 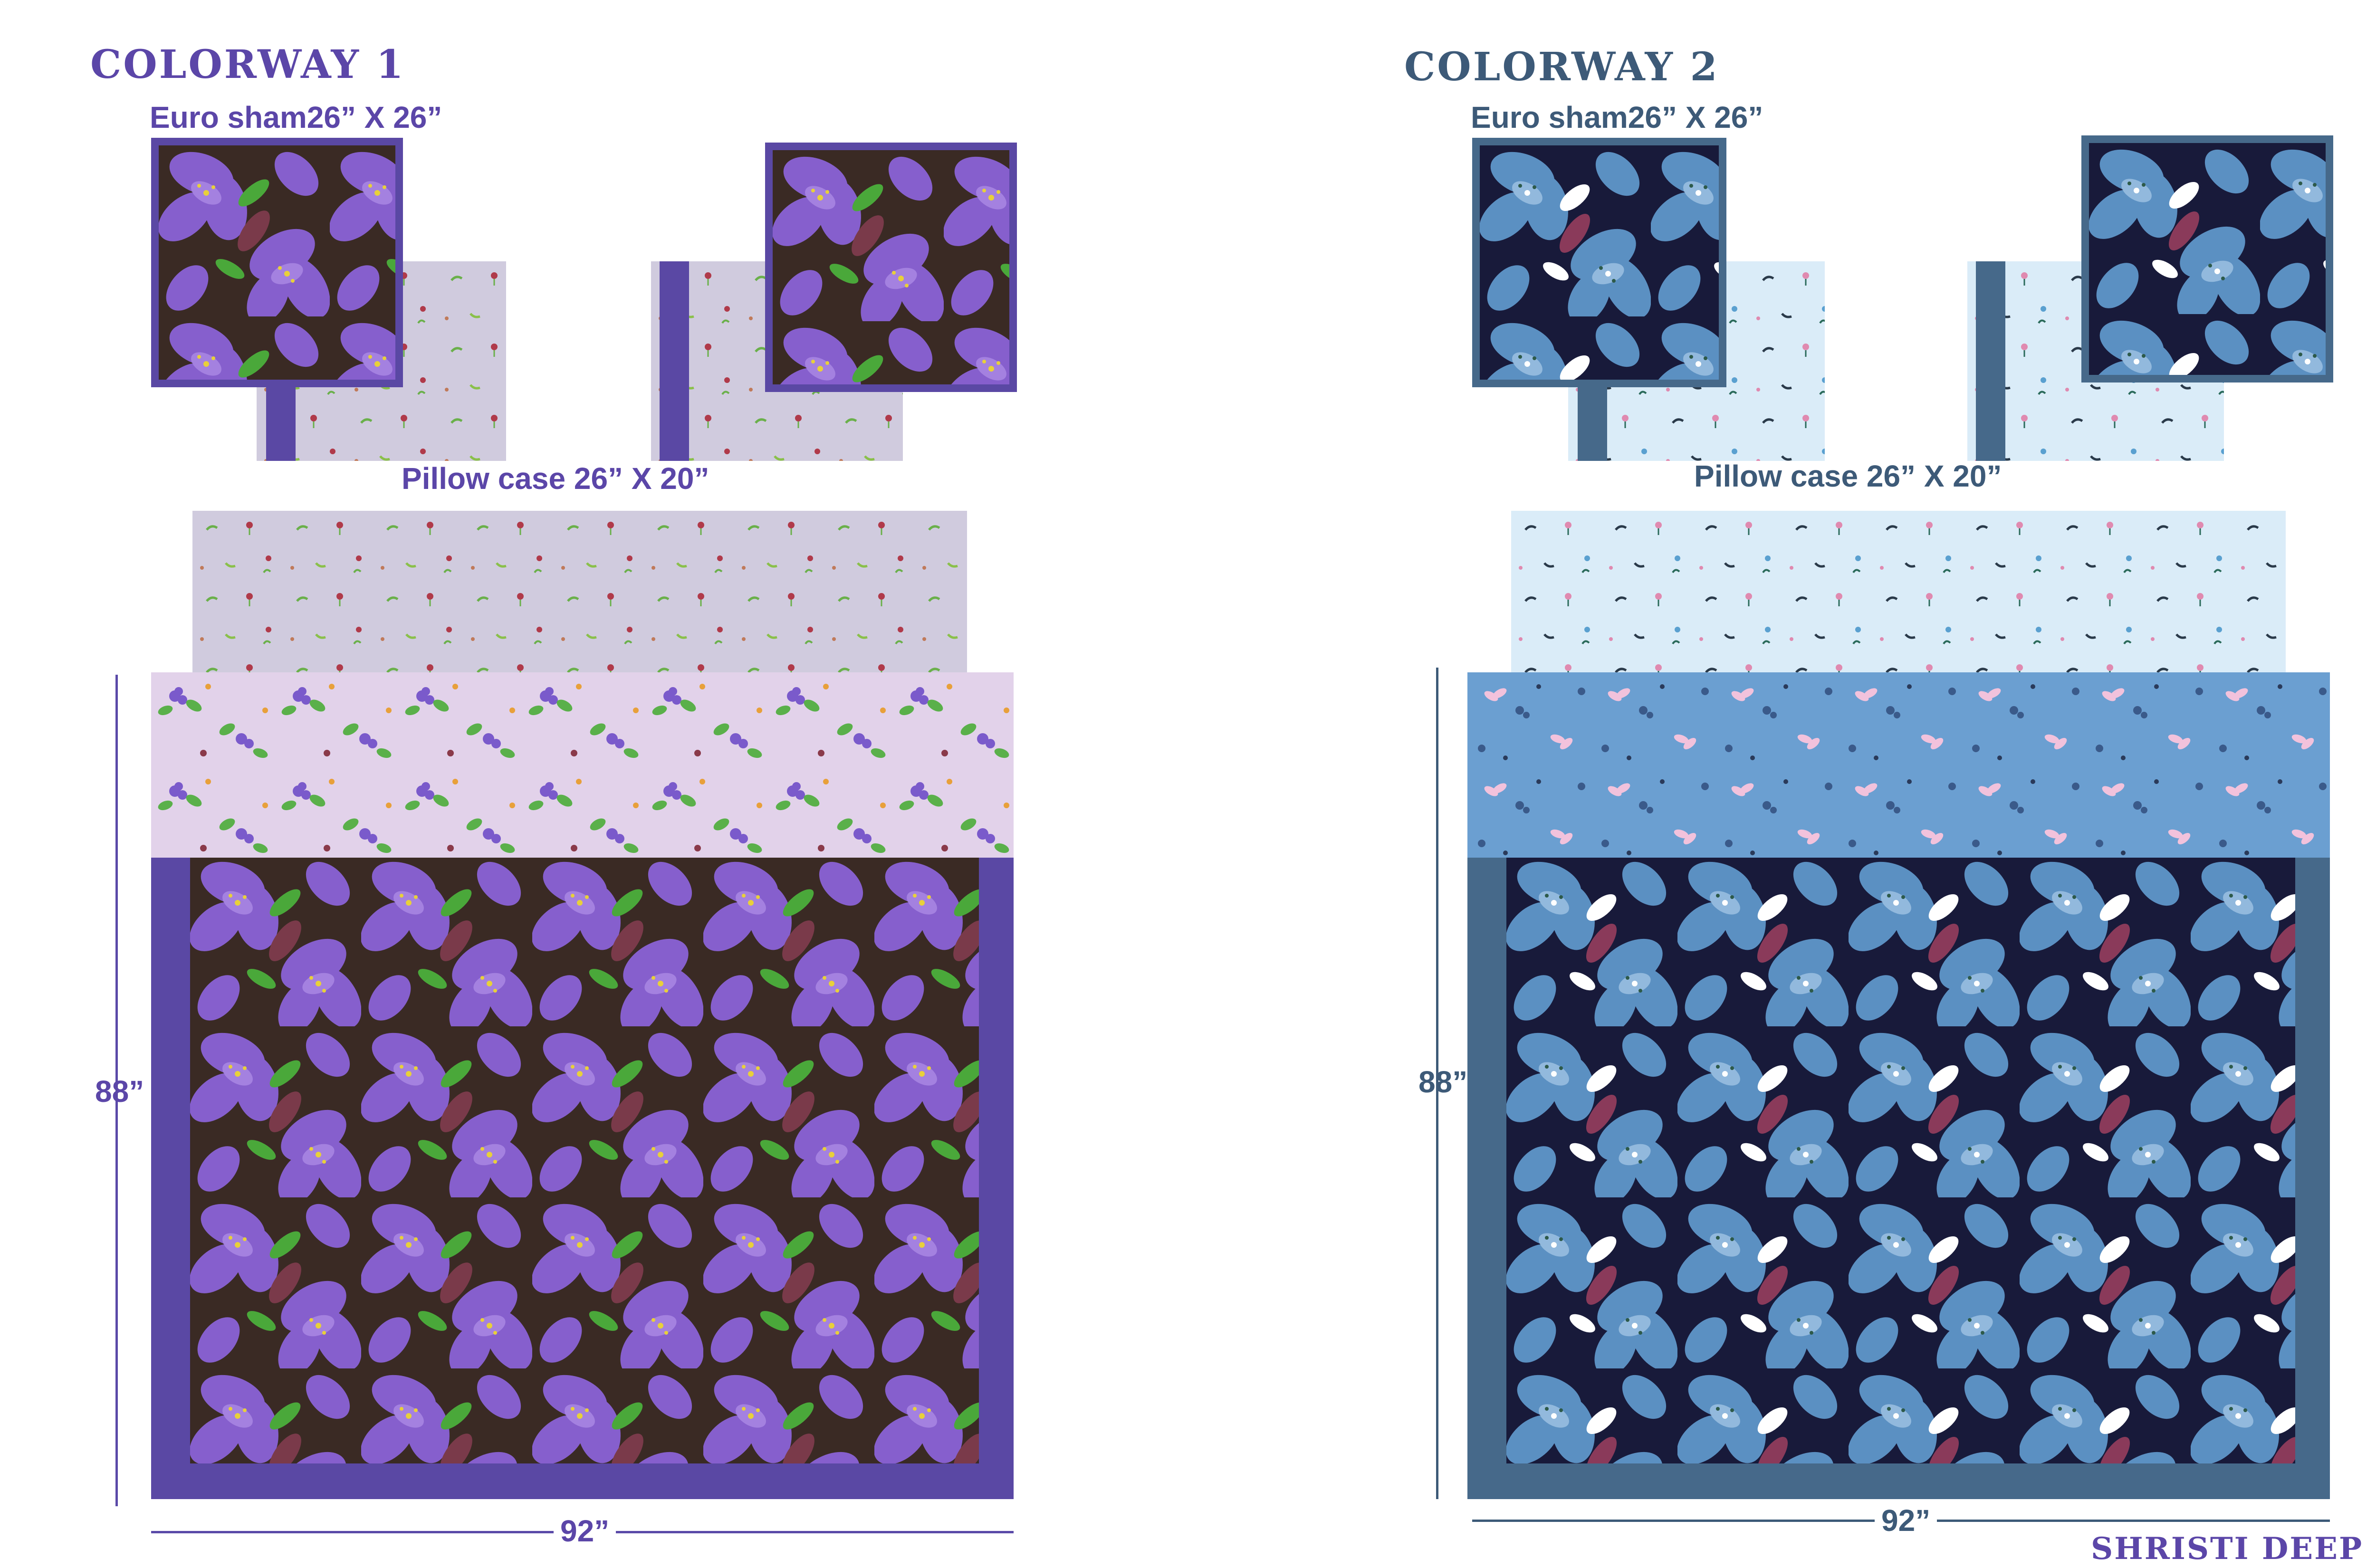 I want to click on colorway2-duvet-center-print, so click(x=1900, y=1159).